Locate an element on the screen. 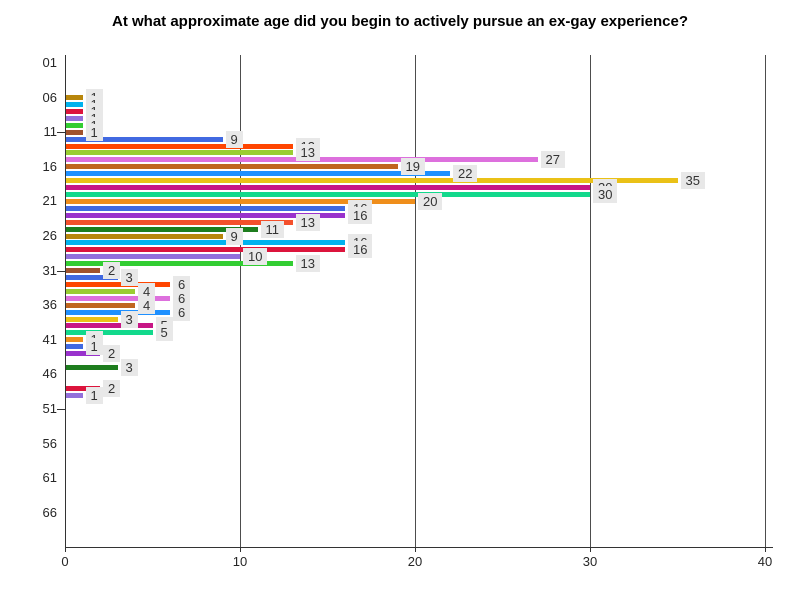 Image resolution: width=800 pixels, height=600 pixels. value-label-age-21: 20 is located at coordinates (430, 201).